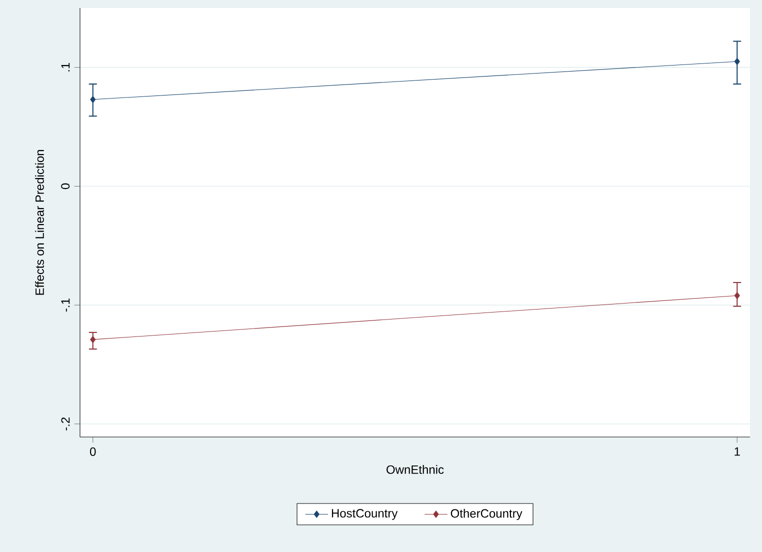  Describe the element at coordinates (65, 67) in the screenshot. I see `y-tick-label: .1` at that location.